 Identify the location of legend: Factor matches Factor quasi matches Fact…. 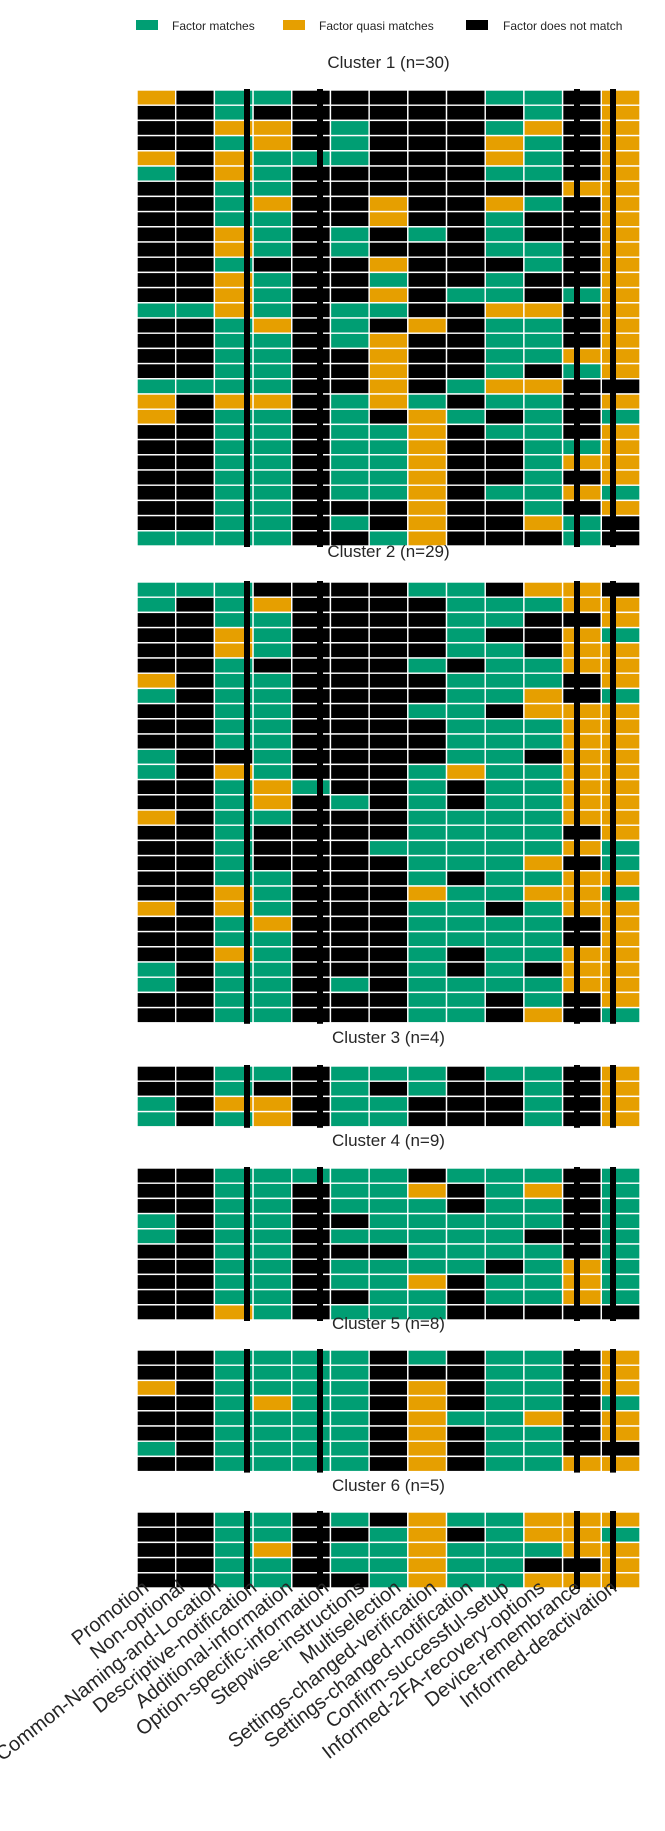
(379, 26).